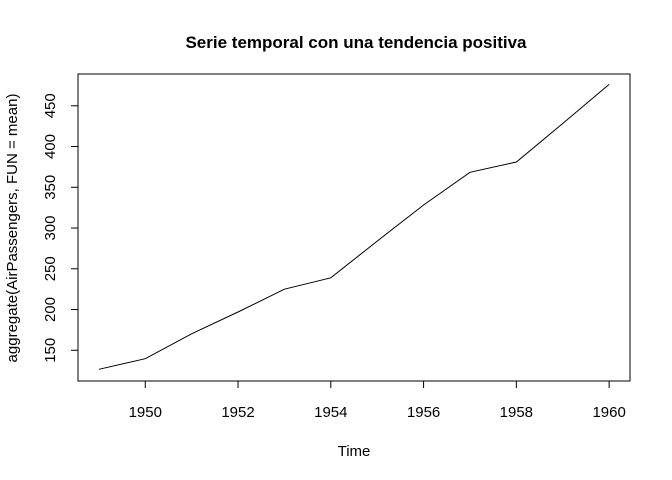 The image size is (672, 480). What do you see at coordinates (330, 412) in the screenshot?
I see `x-tick-label: 1954` at bounding box center [330, 412].